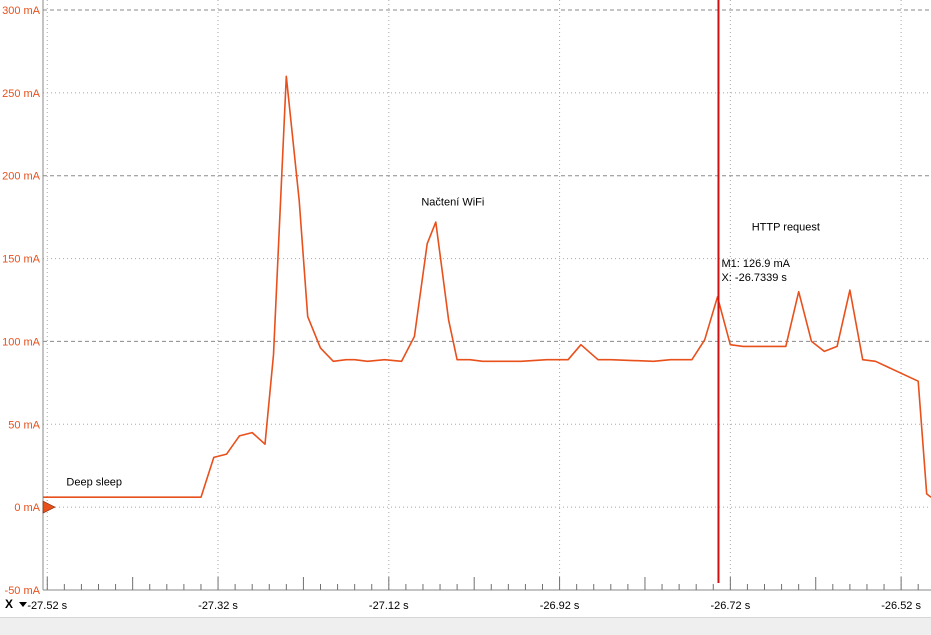 The width and height of the screenshot is (931, 635). I want to click on chevron-down-icon, so click(23, 604).